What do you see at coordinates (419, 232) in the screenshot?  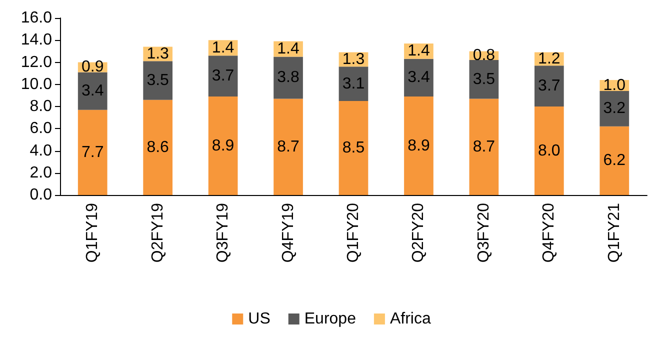 I see `x-tick-label: Q2FY20` at bounding box center [419, 232].